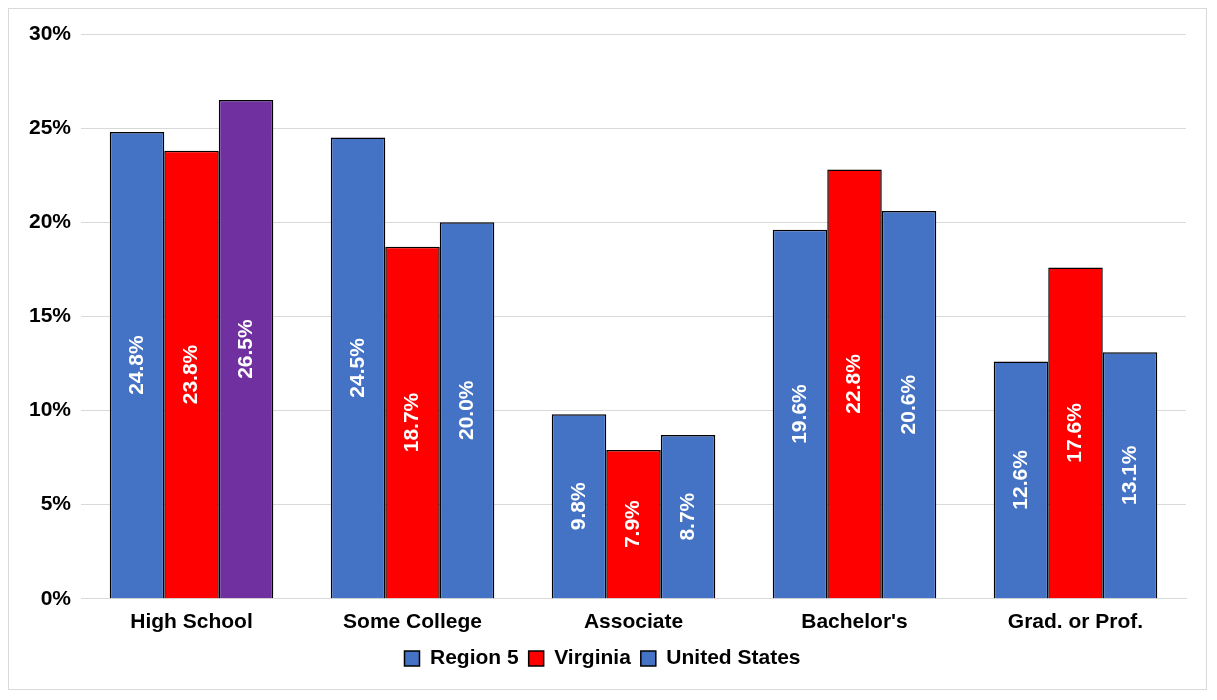  Describe the element at coordinates (190, 374) in the screenshot. I see `data-label: 23.8%` at that location.